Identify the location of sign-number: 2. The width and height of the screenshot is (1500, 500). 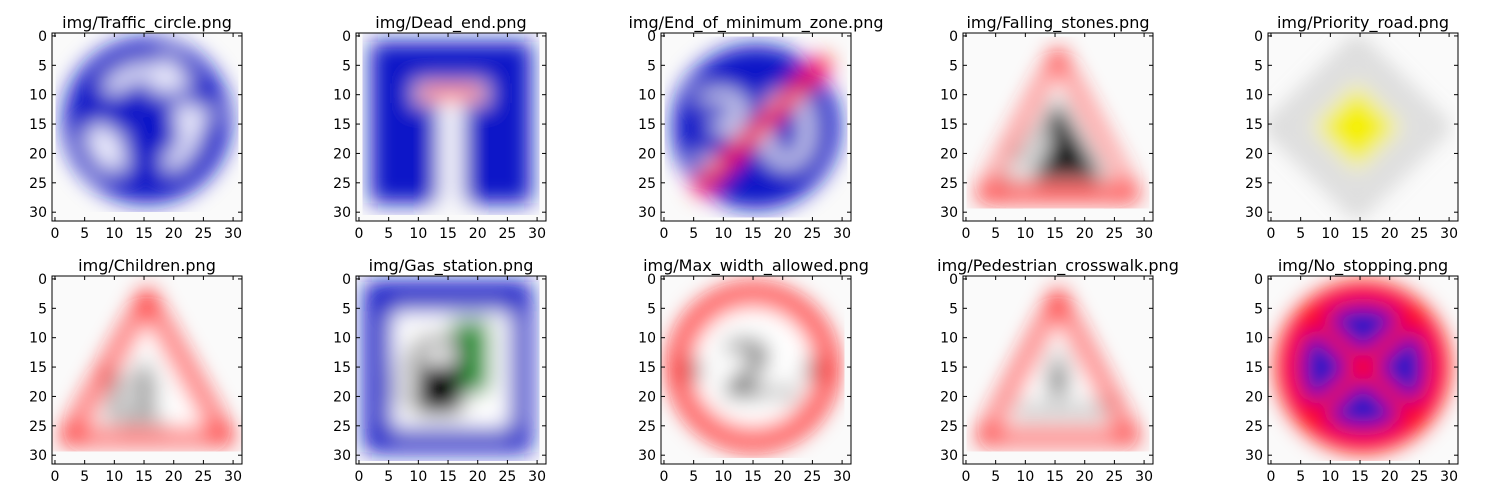
(747, 371).